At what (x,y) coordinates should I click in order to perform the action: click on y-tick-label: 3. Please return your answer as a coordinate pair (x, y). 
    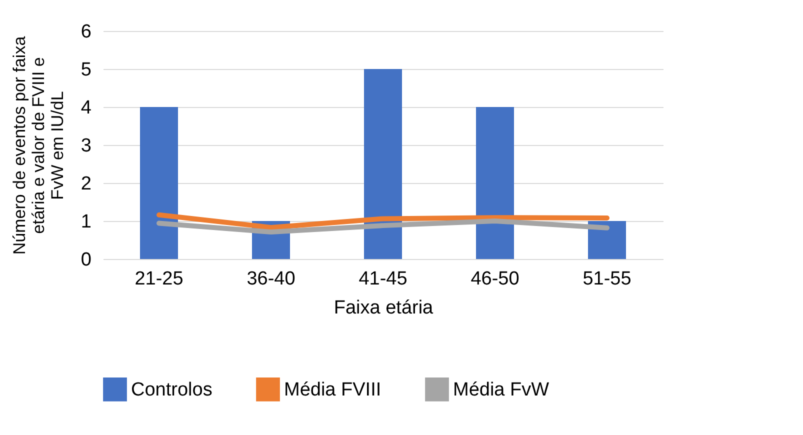
    Looking at the image, I should click on (86, 146).